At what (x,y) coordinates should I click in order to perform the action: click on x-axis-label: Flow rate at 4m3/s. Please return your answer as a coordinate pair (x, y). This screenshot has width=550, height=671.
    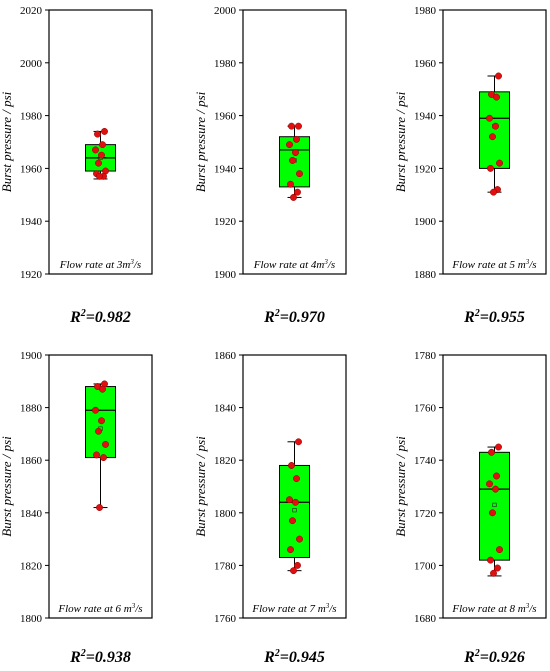
    Looking at the image, I should click on (294, 264).